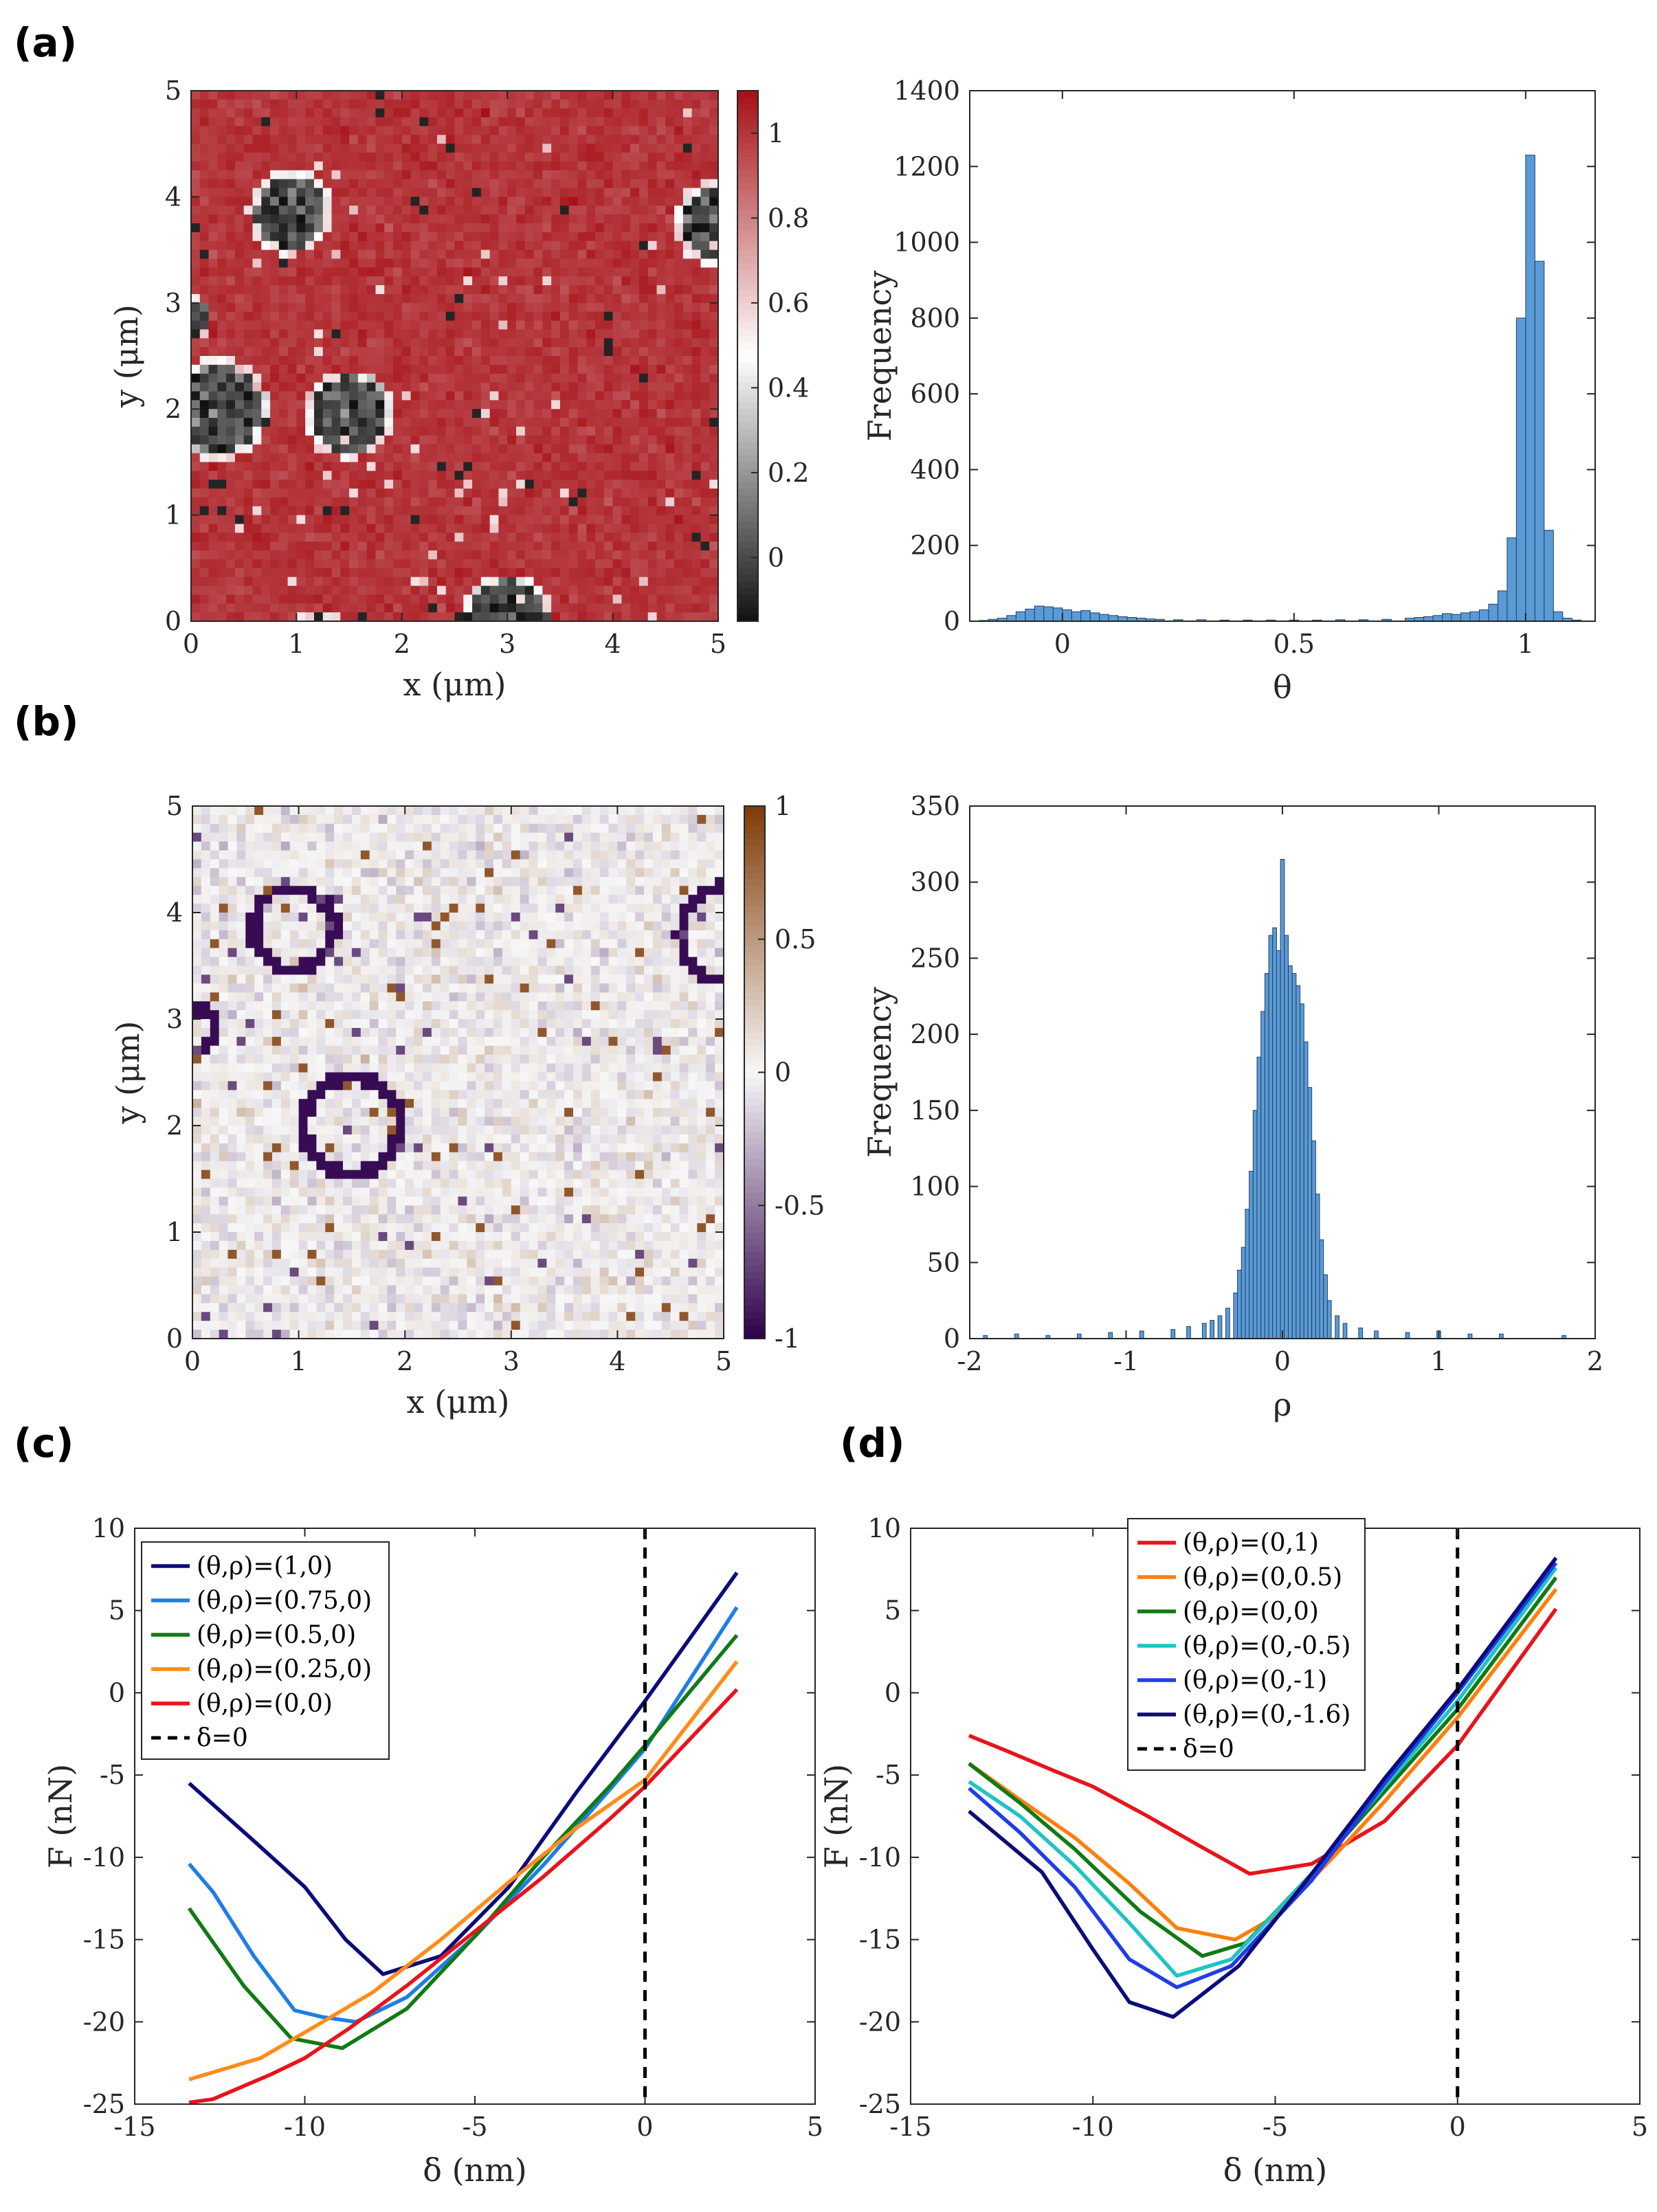 This screenshot has height=2212, width=1657. What do you see at coordinates (173, 303) in the screenshot?
I see `y-tick-label: 3` at bounding box center [173, 303].